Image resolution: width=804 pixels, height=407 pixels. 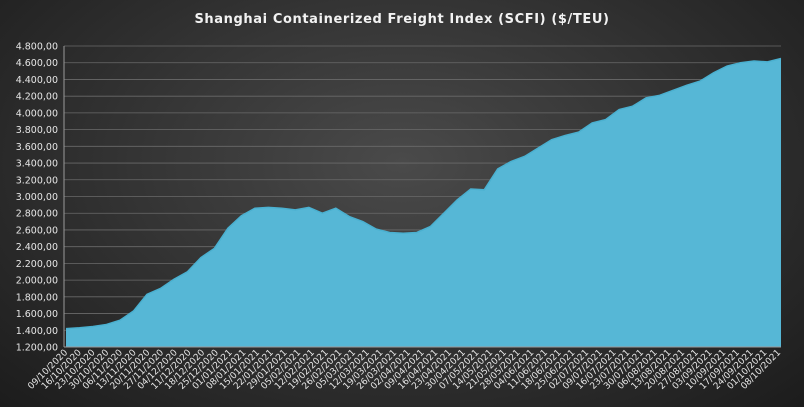 What do you see at coordinates (37, 230) in the screenshot?
I see `y-tick-label: 2.600,00` at bounding box center [37, 230].